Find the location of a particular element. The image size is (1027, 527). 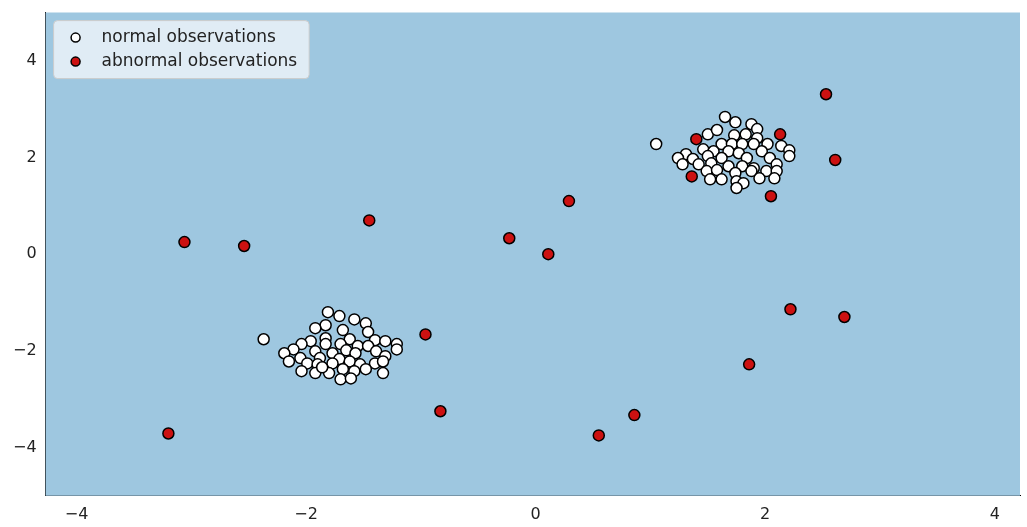

y-tick-label: −2 is located at coordinates (24, 349).